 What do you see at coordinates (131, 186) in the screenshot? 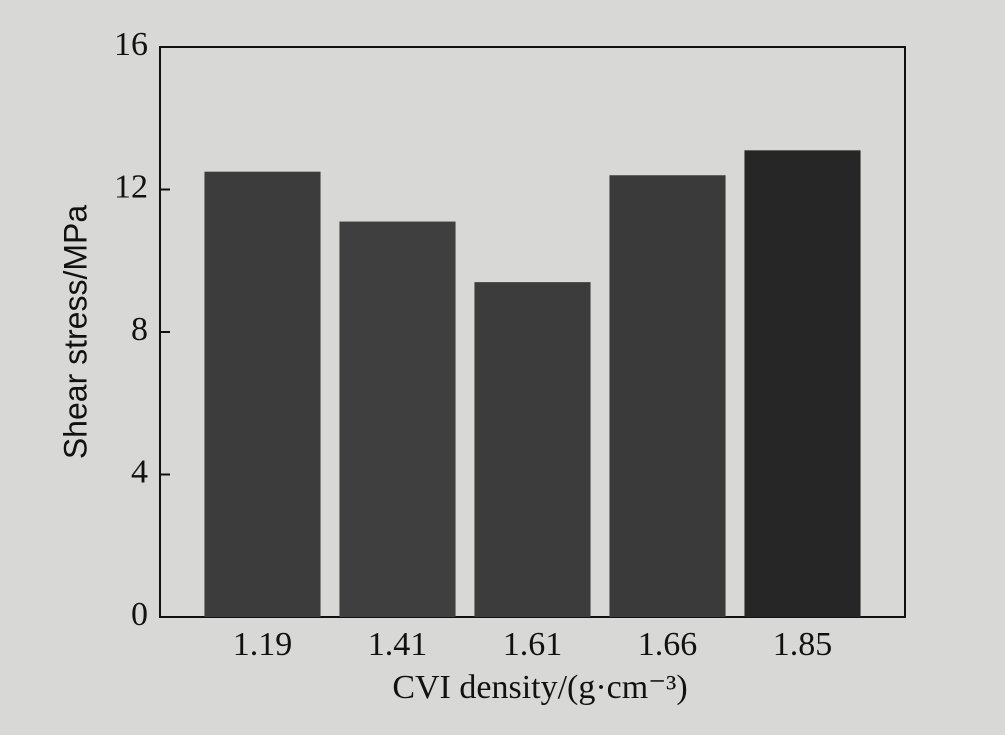
I see `y-tick-label: 12` at bounding box center [131, 186].